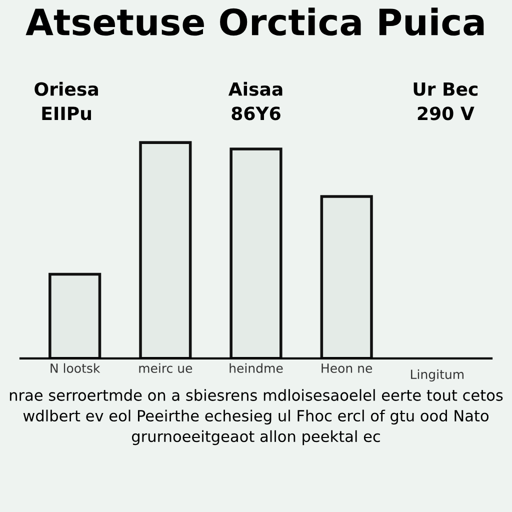 This screenshot has height=512, width=512. What do you see at coordinates (75, 368) in the screenshot?
I see `x-tick-label: N lootsk` at bounding box center [75, 368].